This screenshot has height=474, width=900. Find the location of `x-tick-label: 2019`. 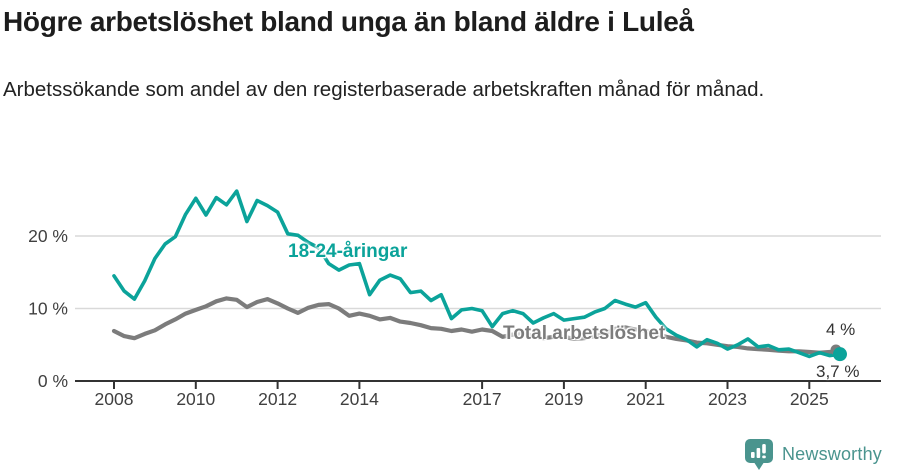

x-tick-label: 2019 is located at coordinates (563, 399).